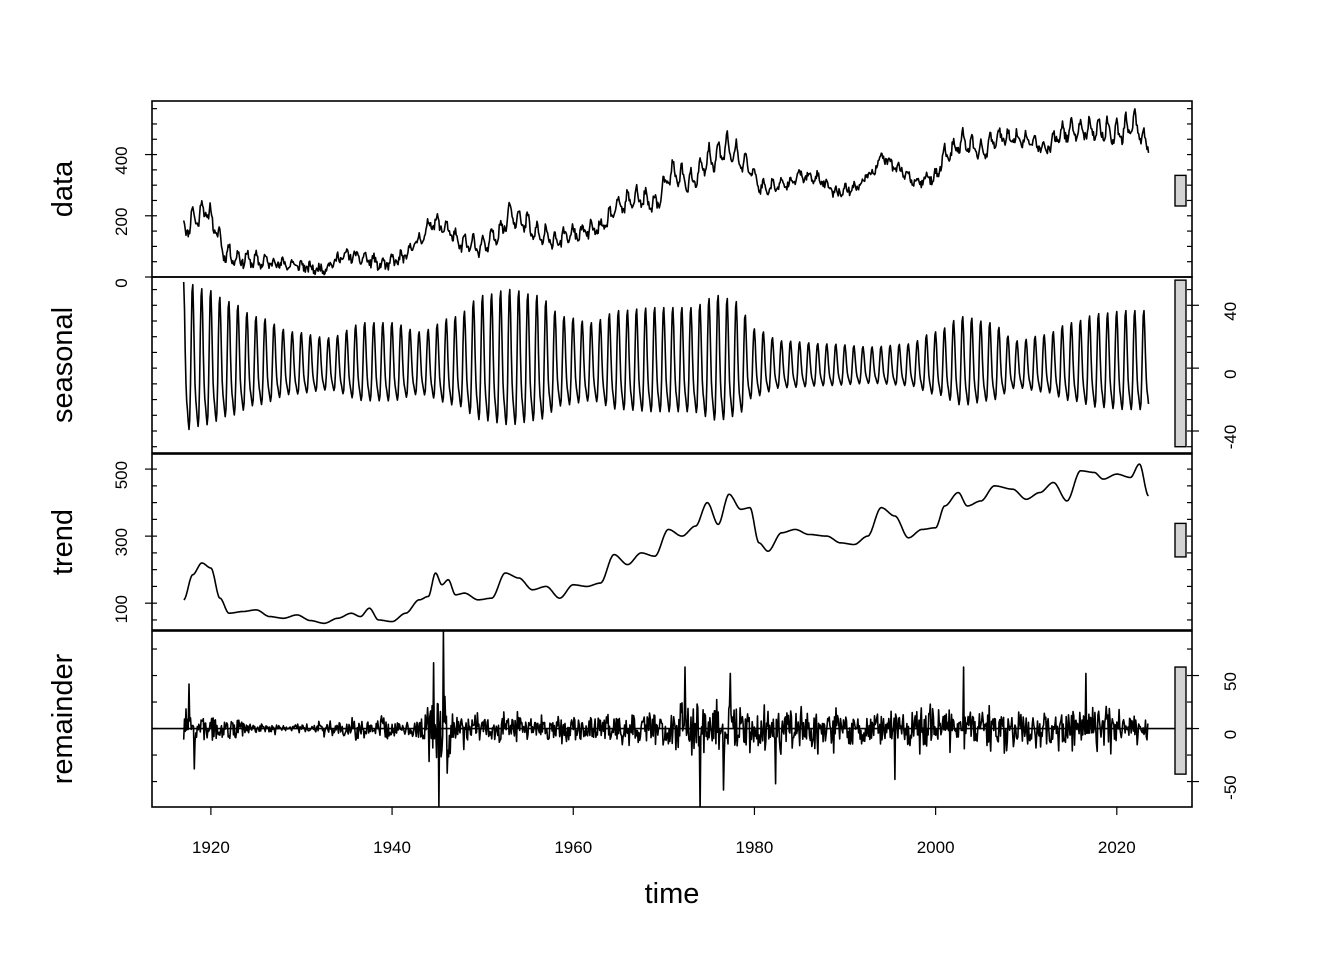 The height and width of the screenshot is (960, 1344). What do you see at coordinates (63, 188) in the screenshot?
I see `panel-label-data: data` at bounding box center [63, 188].